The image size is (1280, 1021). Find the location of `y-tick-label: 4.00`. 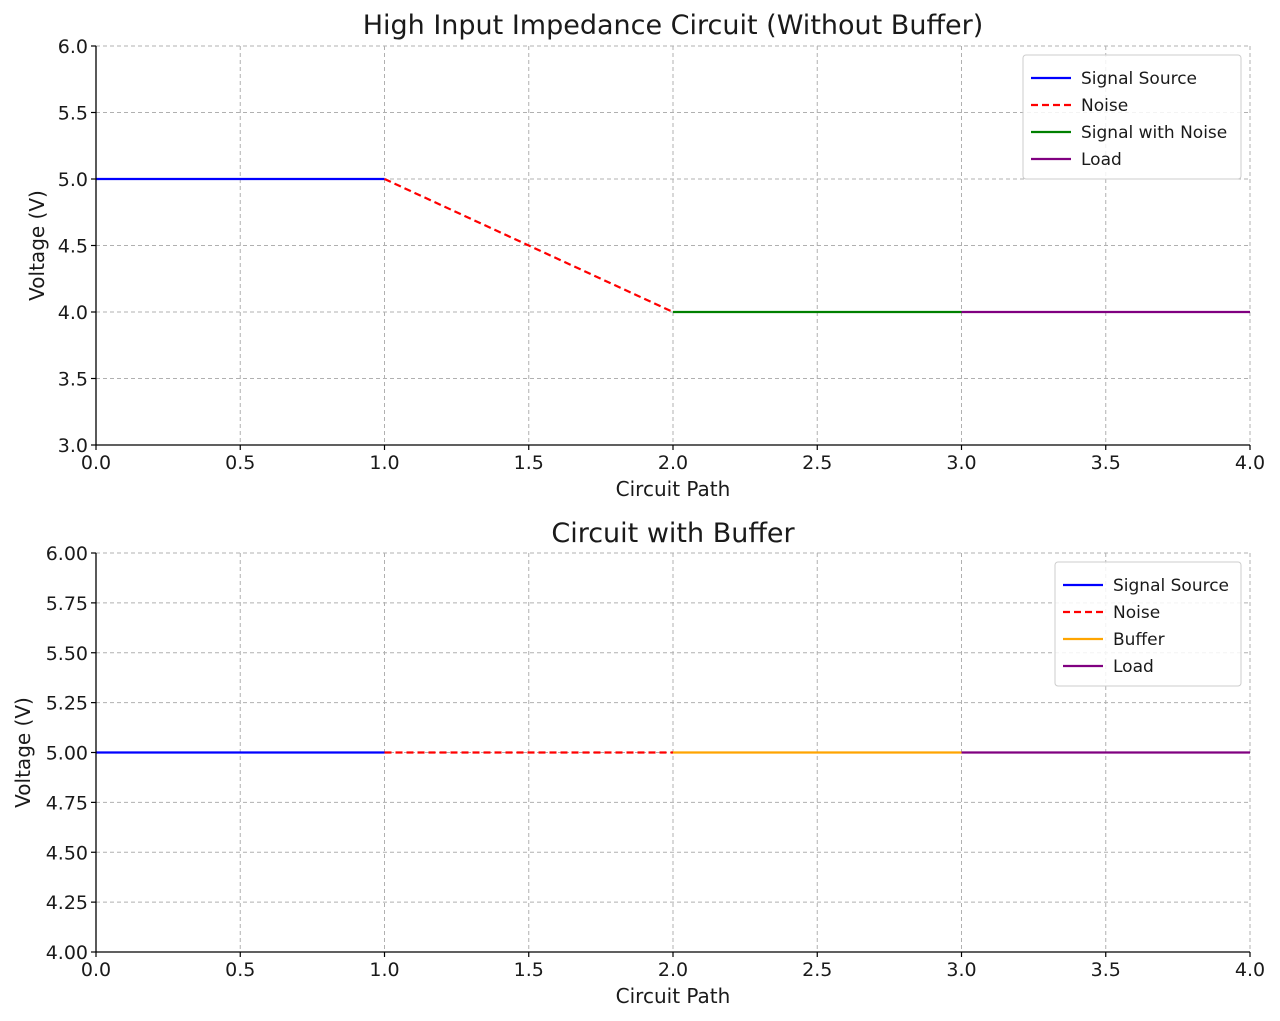

y-tick-label: 4.00 is located at coordinates (67, 953).